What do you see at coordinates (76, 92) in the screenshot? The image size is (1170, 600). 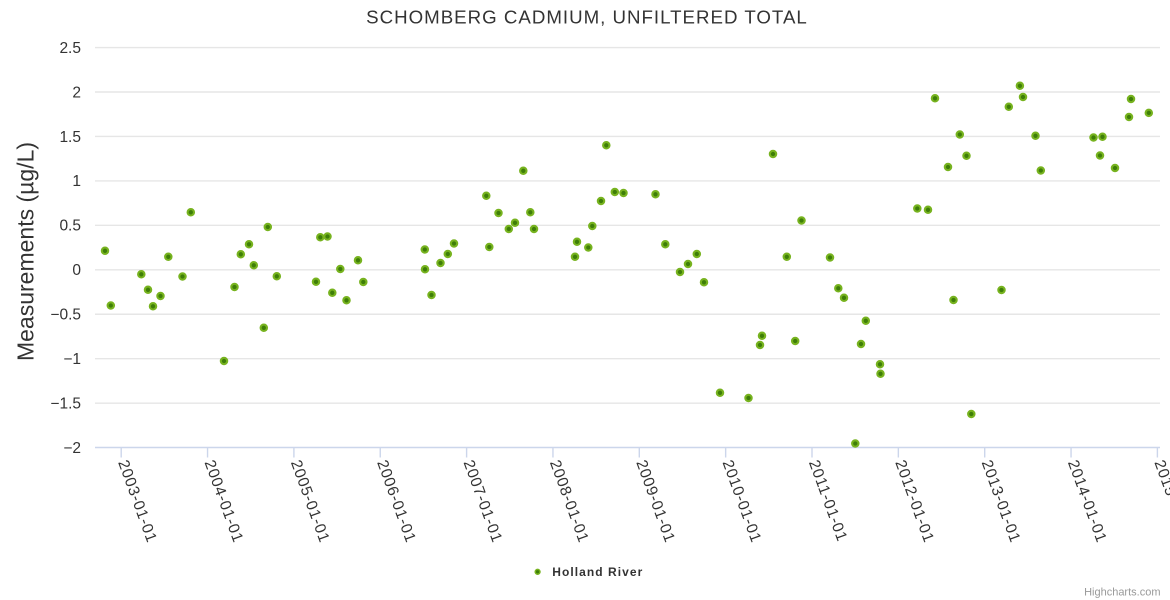 I see `svg-text: 2` at bounding box center [76, 92].